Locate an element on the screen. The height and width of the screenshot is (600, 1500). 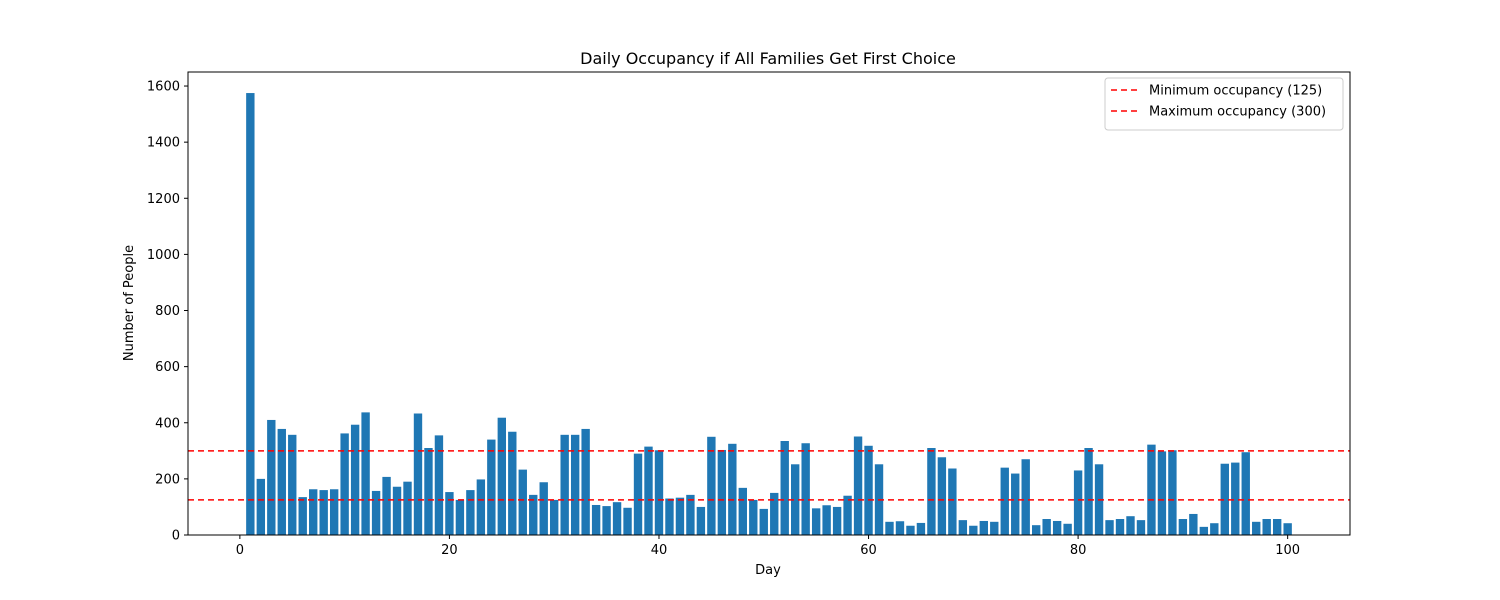
y-tick-label: 1000 is located at coordinates (163, 255).